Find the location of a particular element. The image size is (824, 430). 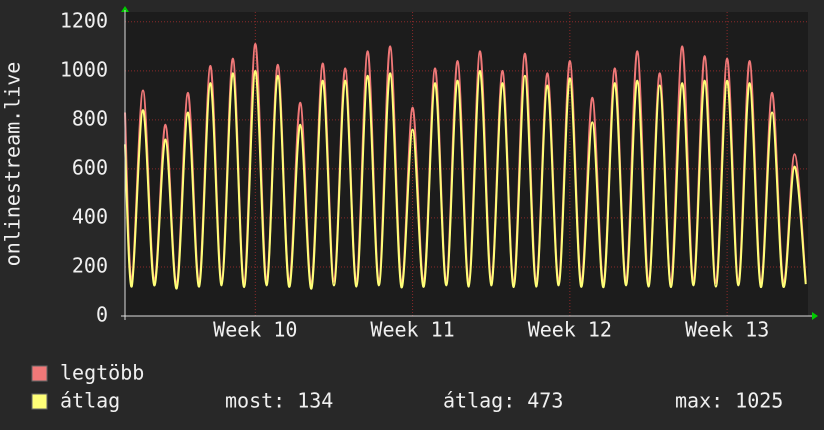

y-tick-label: 1000 is located at coordinates (84, 69).